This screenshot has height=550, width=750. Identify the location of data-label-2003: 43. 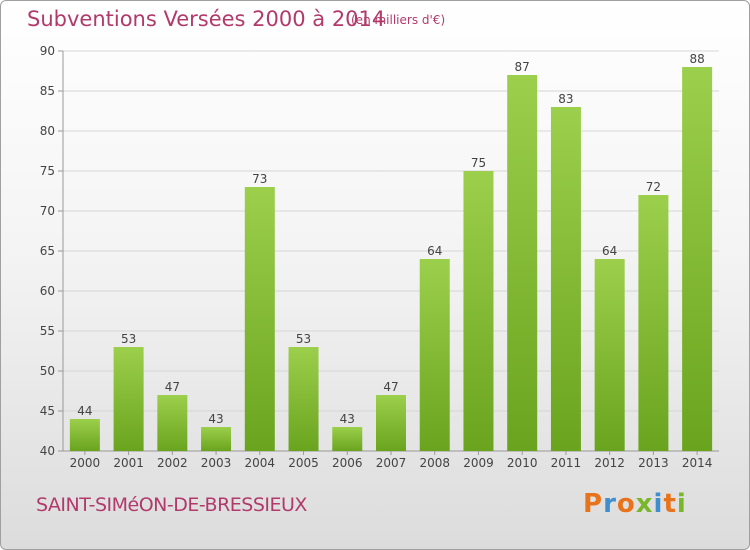
(215, 419).